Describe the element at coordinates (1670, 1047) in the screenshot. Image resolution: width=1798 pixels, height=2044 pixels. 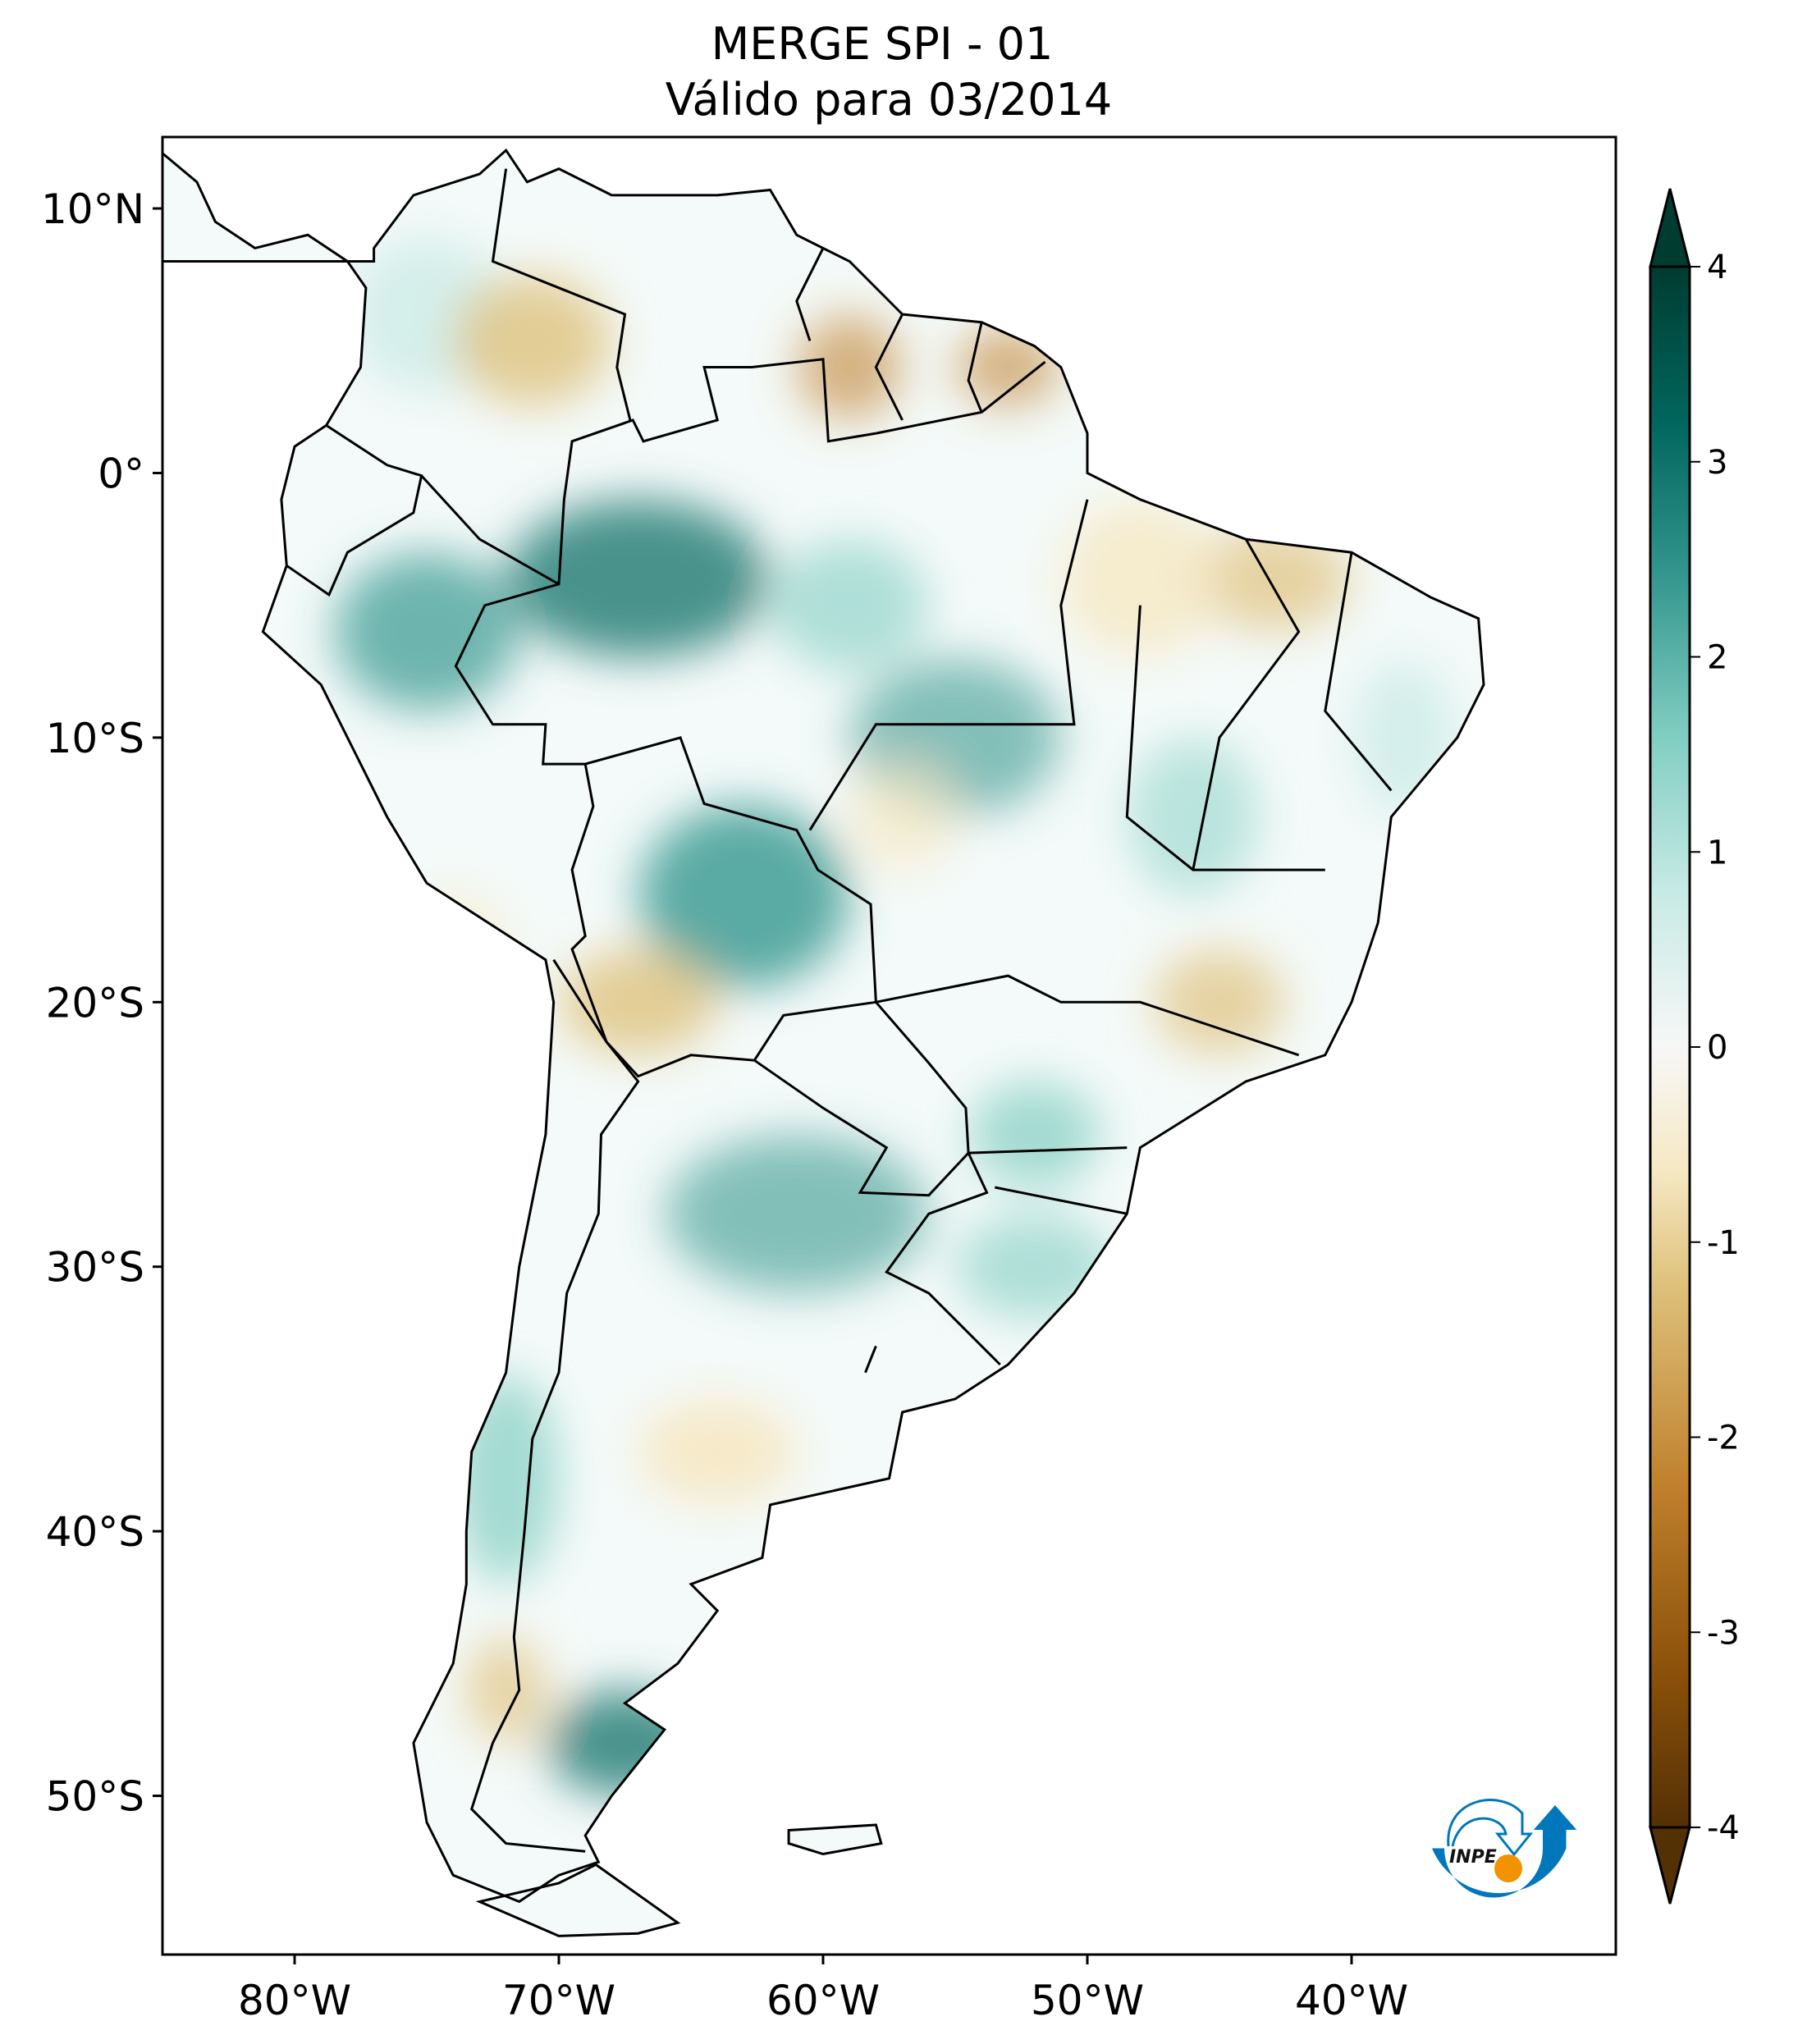
I see `colorbar-bar` at that location.